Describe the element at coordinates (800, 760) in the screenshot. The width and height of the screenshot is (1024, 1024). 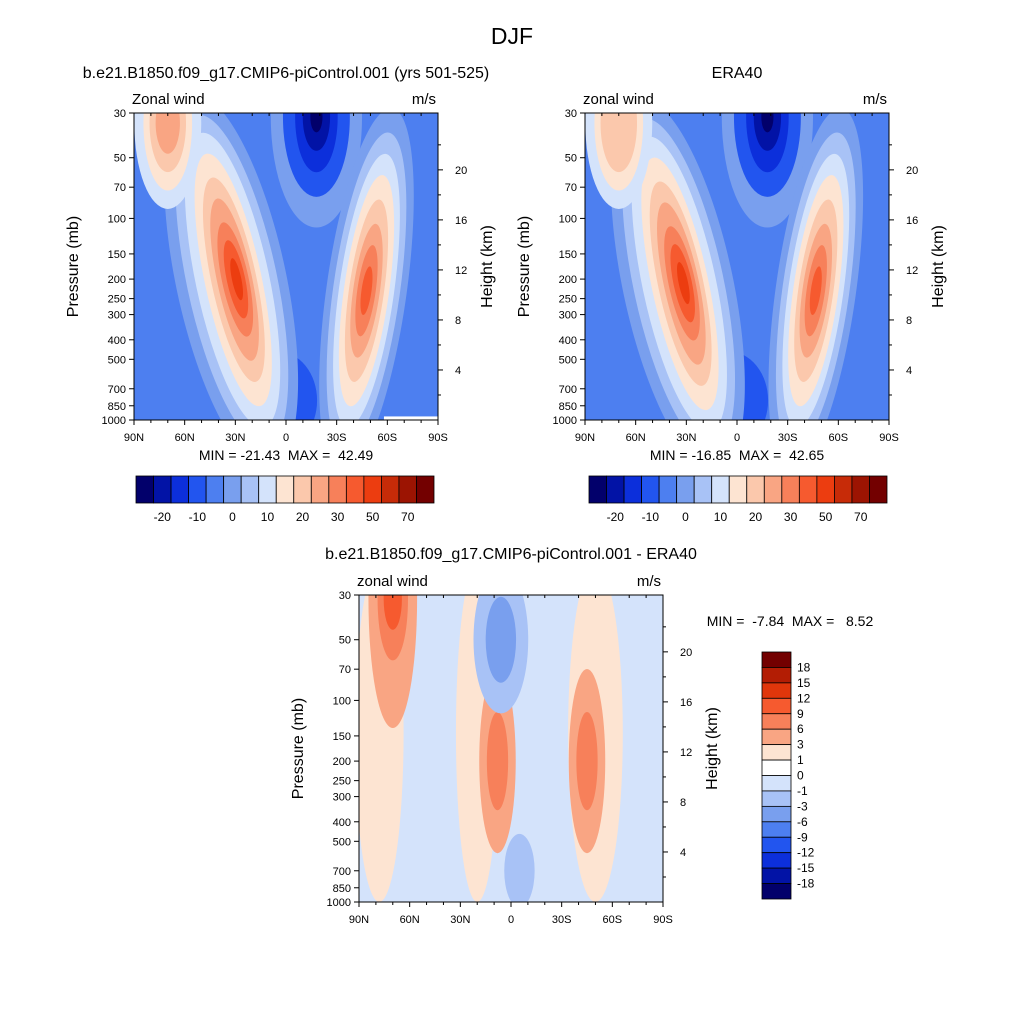
I see `colorbar-label: 1` at that location.